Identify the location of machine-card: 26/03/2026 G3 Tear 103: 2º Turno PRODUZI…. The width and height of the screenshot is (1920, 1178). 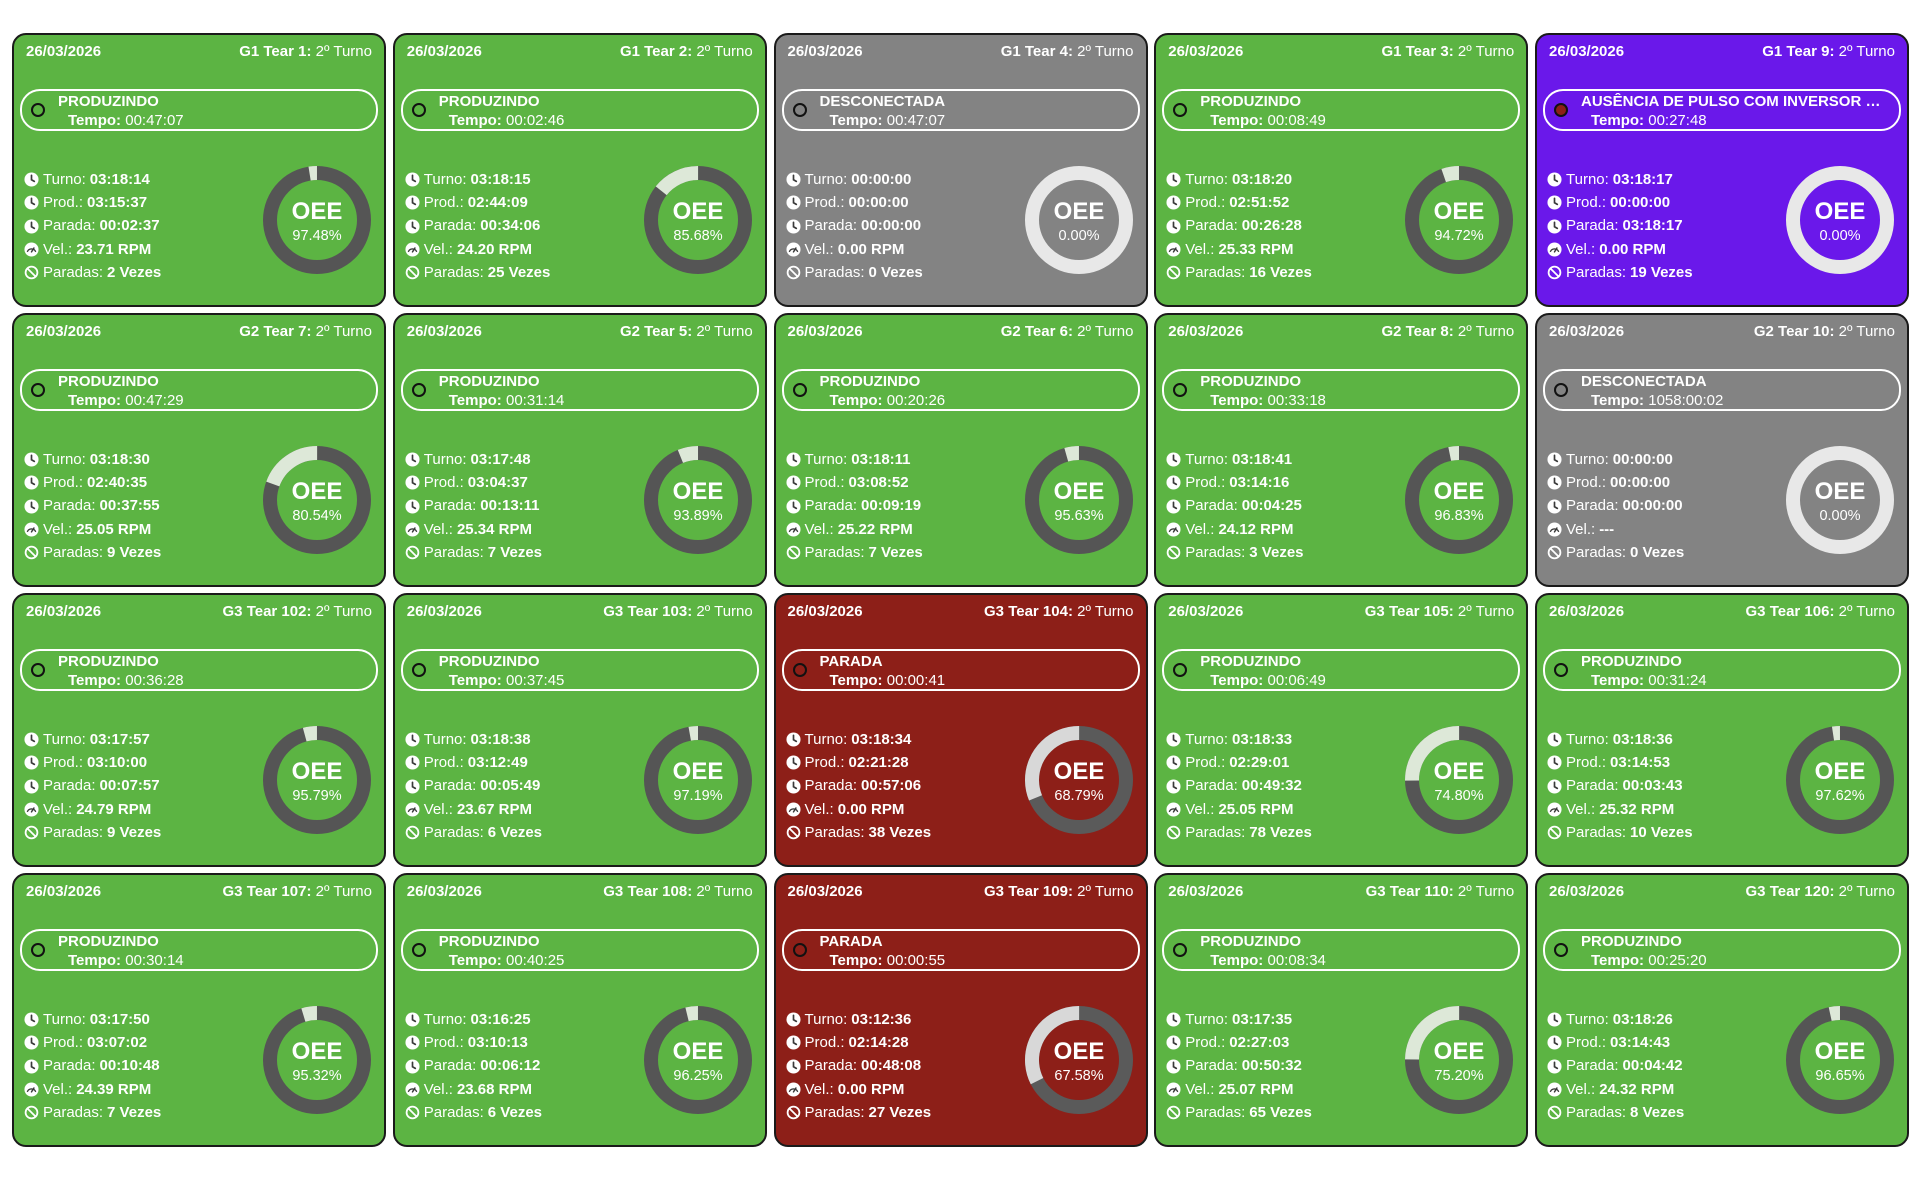
(579, 730).